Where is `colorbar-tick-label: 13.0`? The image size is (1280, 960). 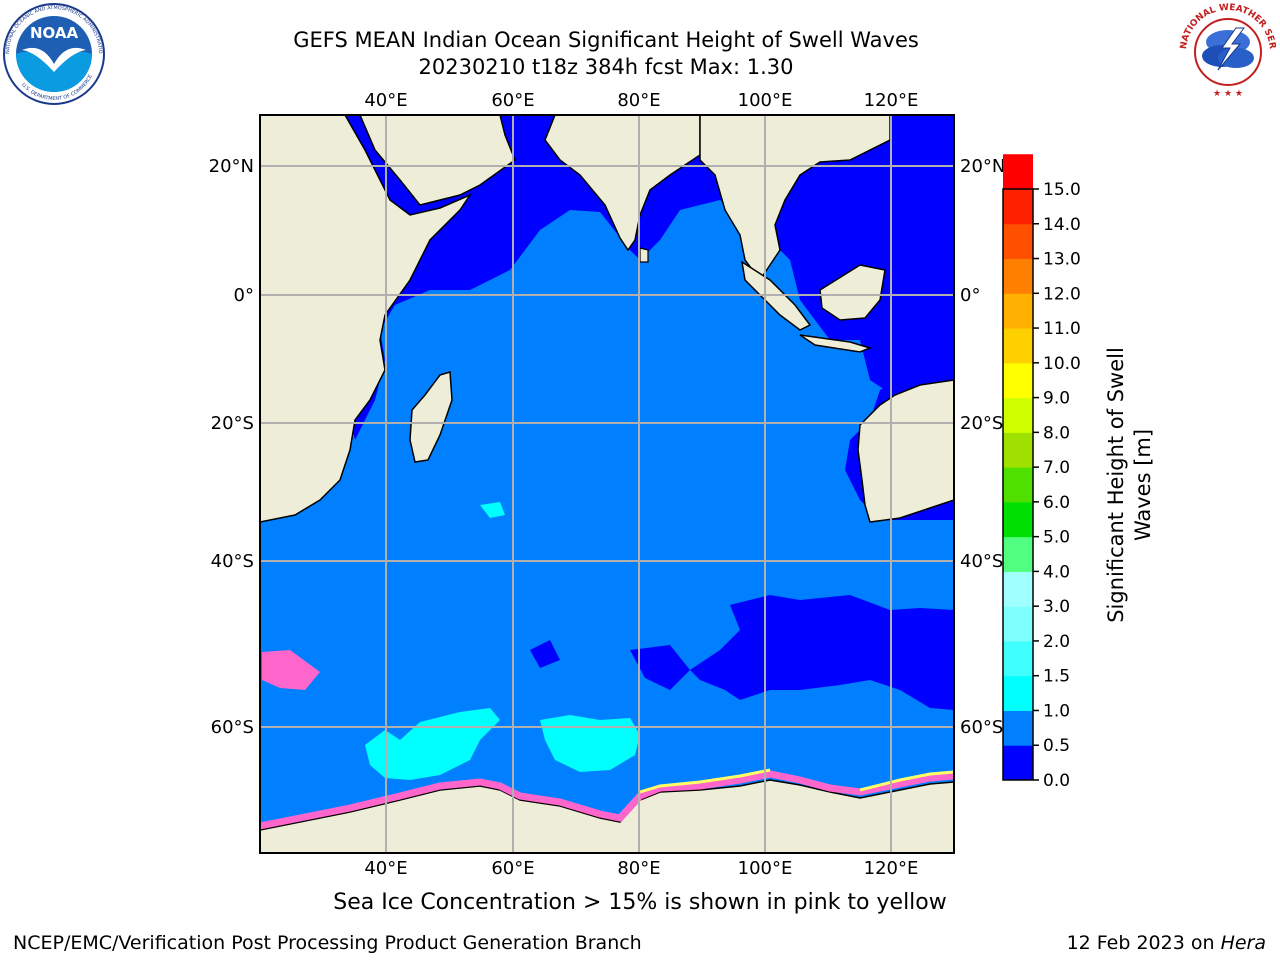
colorbar-tick-label: 13.0 is located at coordinates (1062, 260).